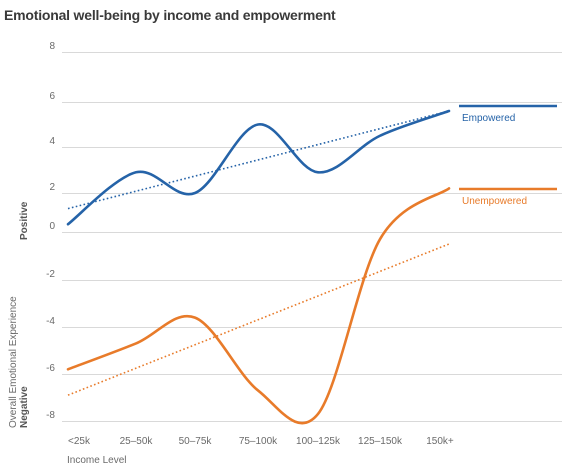  Describe the element at coordinates (380, 441) in the screenshot. I see `x-tick-label: 125–150k` at that location.